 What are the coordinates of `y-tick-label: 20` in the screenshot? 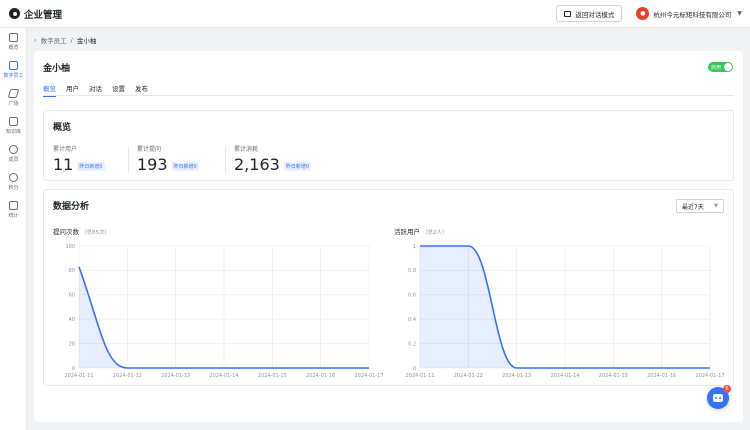 It's located at (72, 344).